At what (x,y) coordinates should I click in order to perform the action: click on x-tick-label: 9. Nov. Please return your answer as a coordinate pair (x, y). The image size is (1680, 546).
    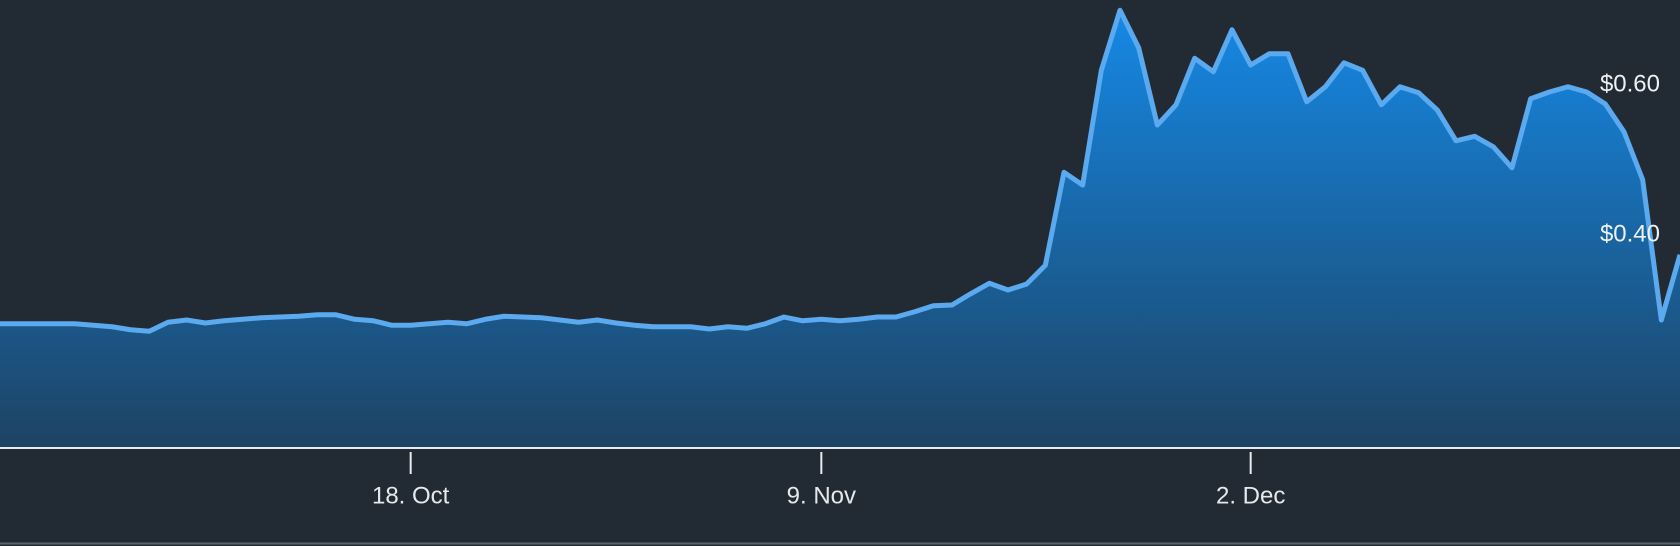
    Looking at the image, I should click on (821, 495).